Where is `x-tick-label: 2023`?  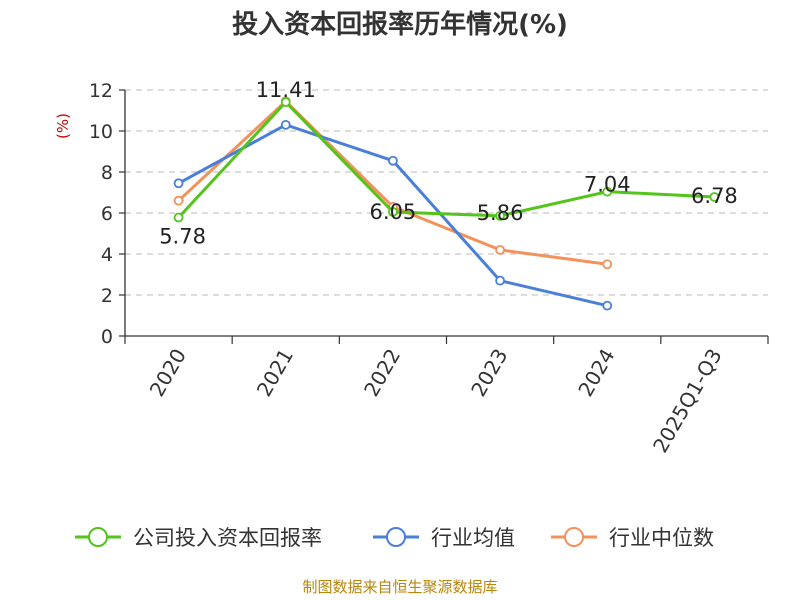 x-tick-label: 2023 is located at coordinates (489, 373).